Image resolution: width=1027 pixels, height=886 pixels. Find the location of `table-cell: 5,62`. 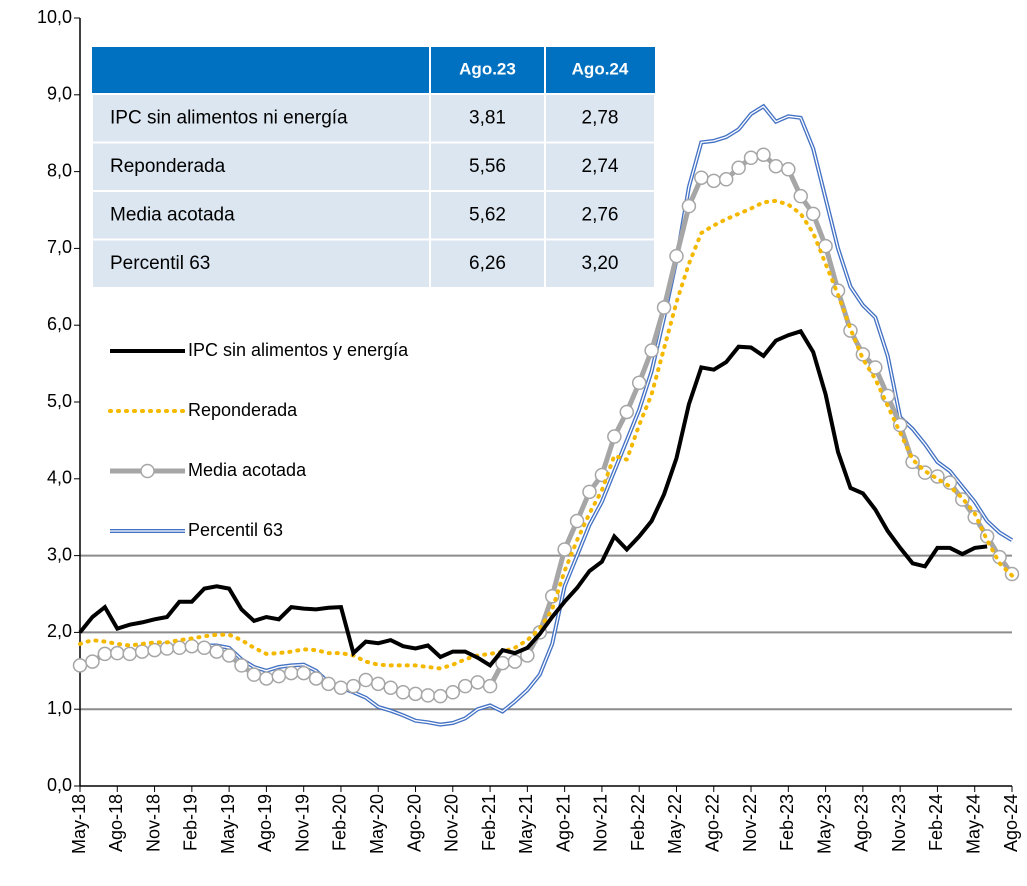

table-cell: 5,62 is located at coordinates (487, 214).